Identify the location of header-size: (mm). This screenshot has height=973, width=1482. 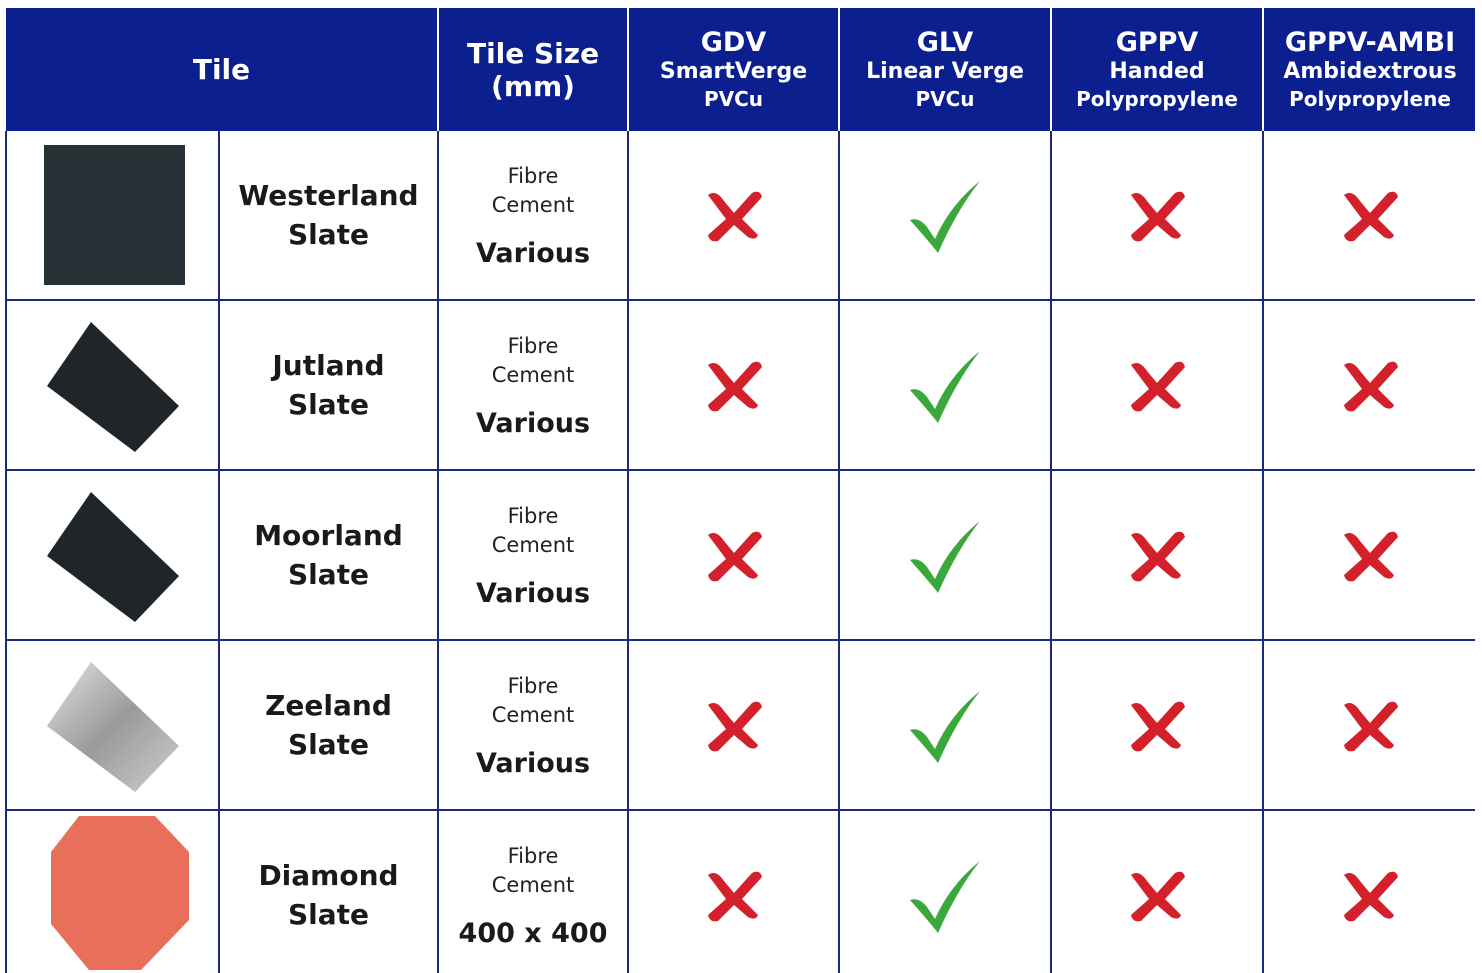
(533, 86).